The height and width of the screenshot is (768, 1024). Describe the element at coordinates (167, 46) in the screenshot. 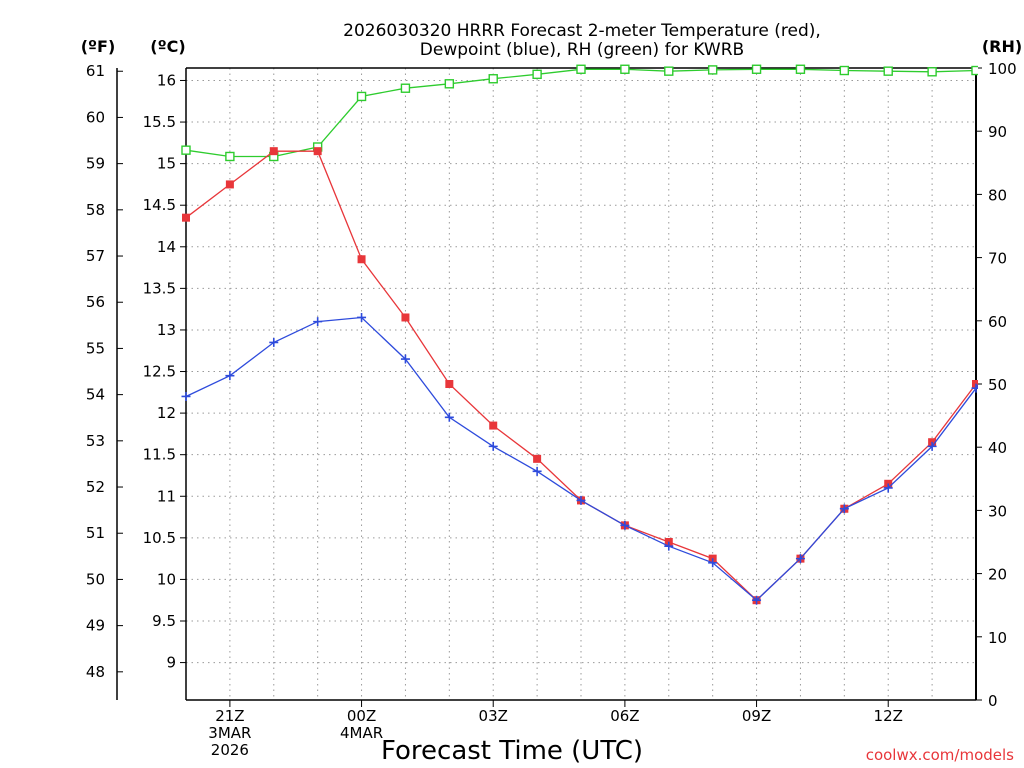

I see `celsius-unit-label: (ºC)` at that location.